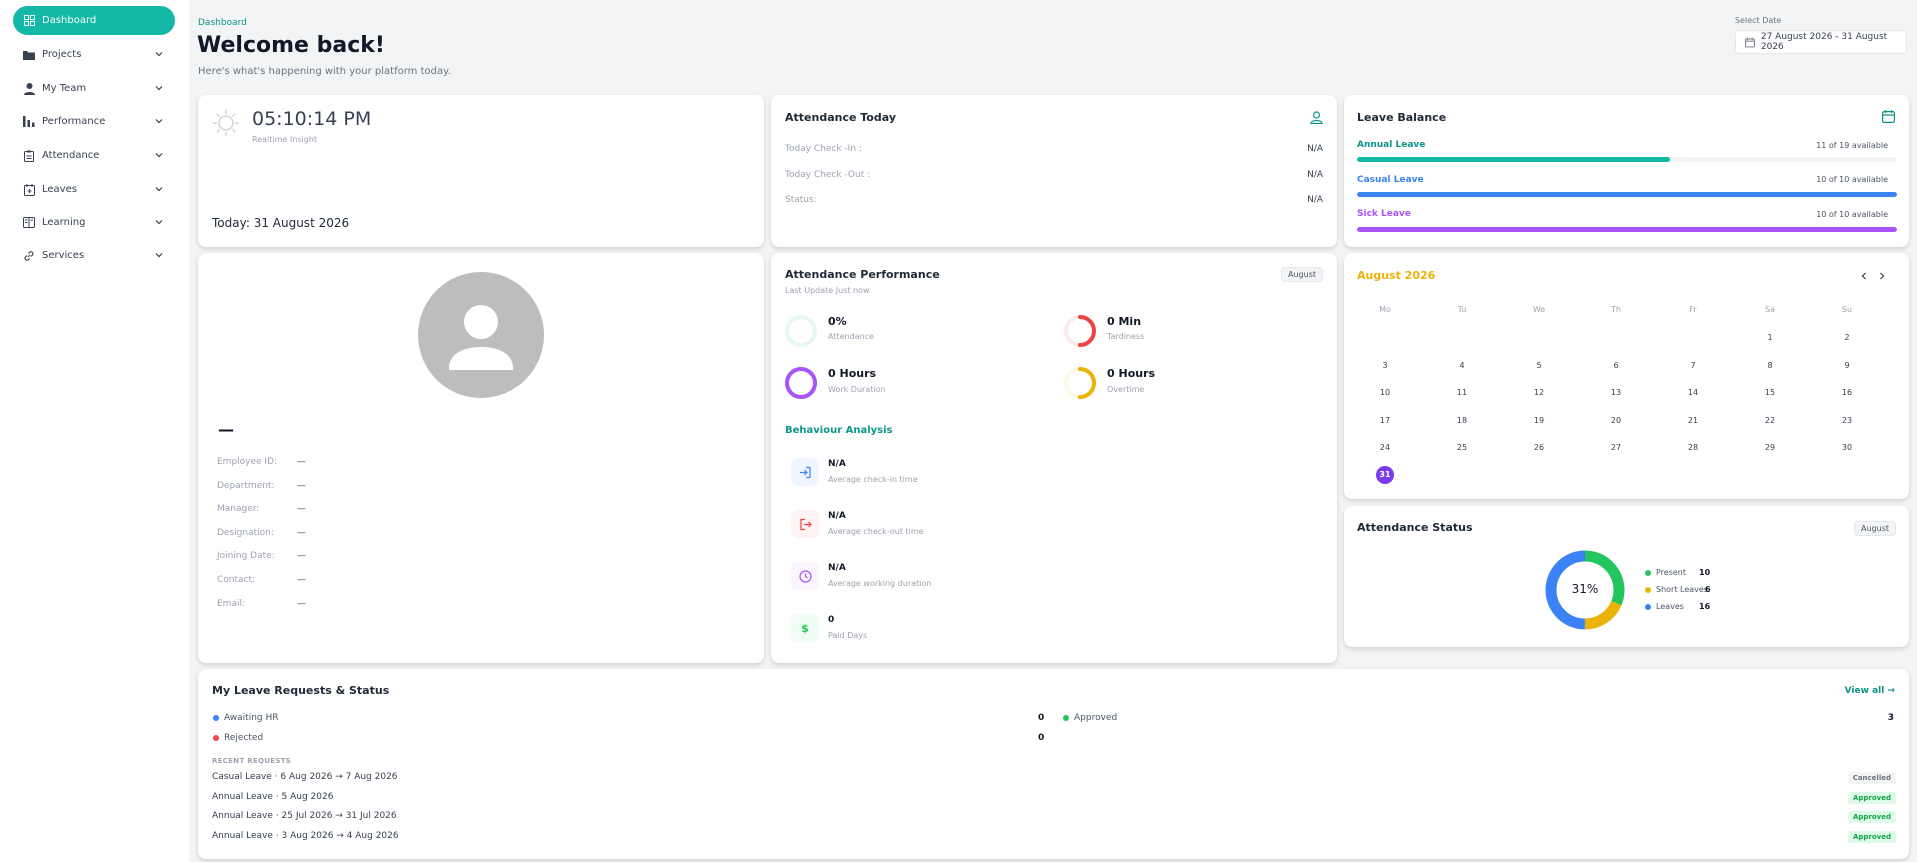  I want to click on calendar-day: 14, so click(1693, 392).